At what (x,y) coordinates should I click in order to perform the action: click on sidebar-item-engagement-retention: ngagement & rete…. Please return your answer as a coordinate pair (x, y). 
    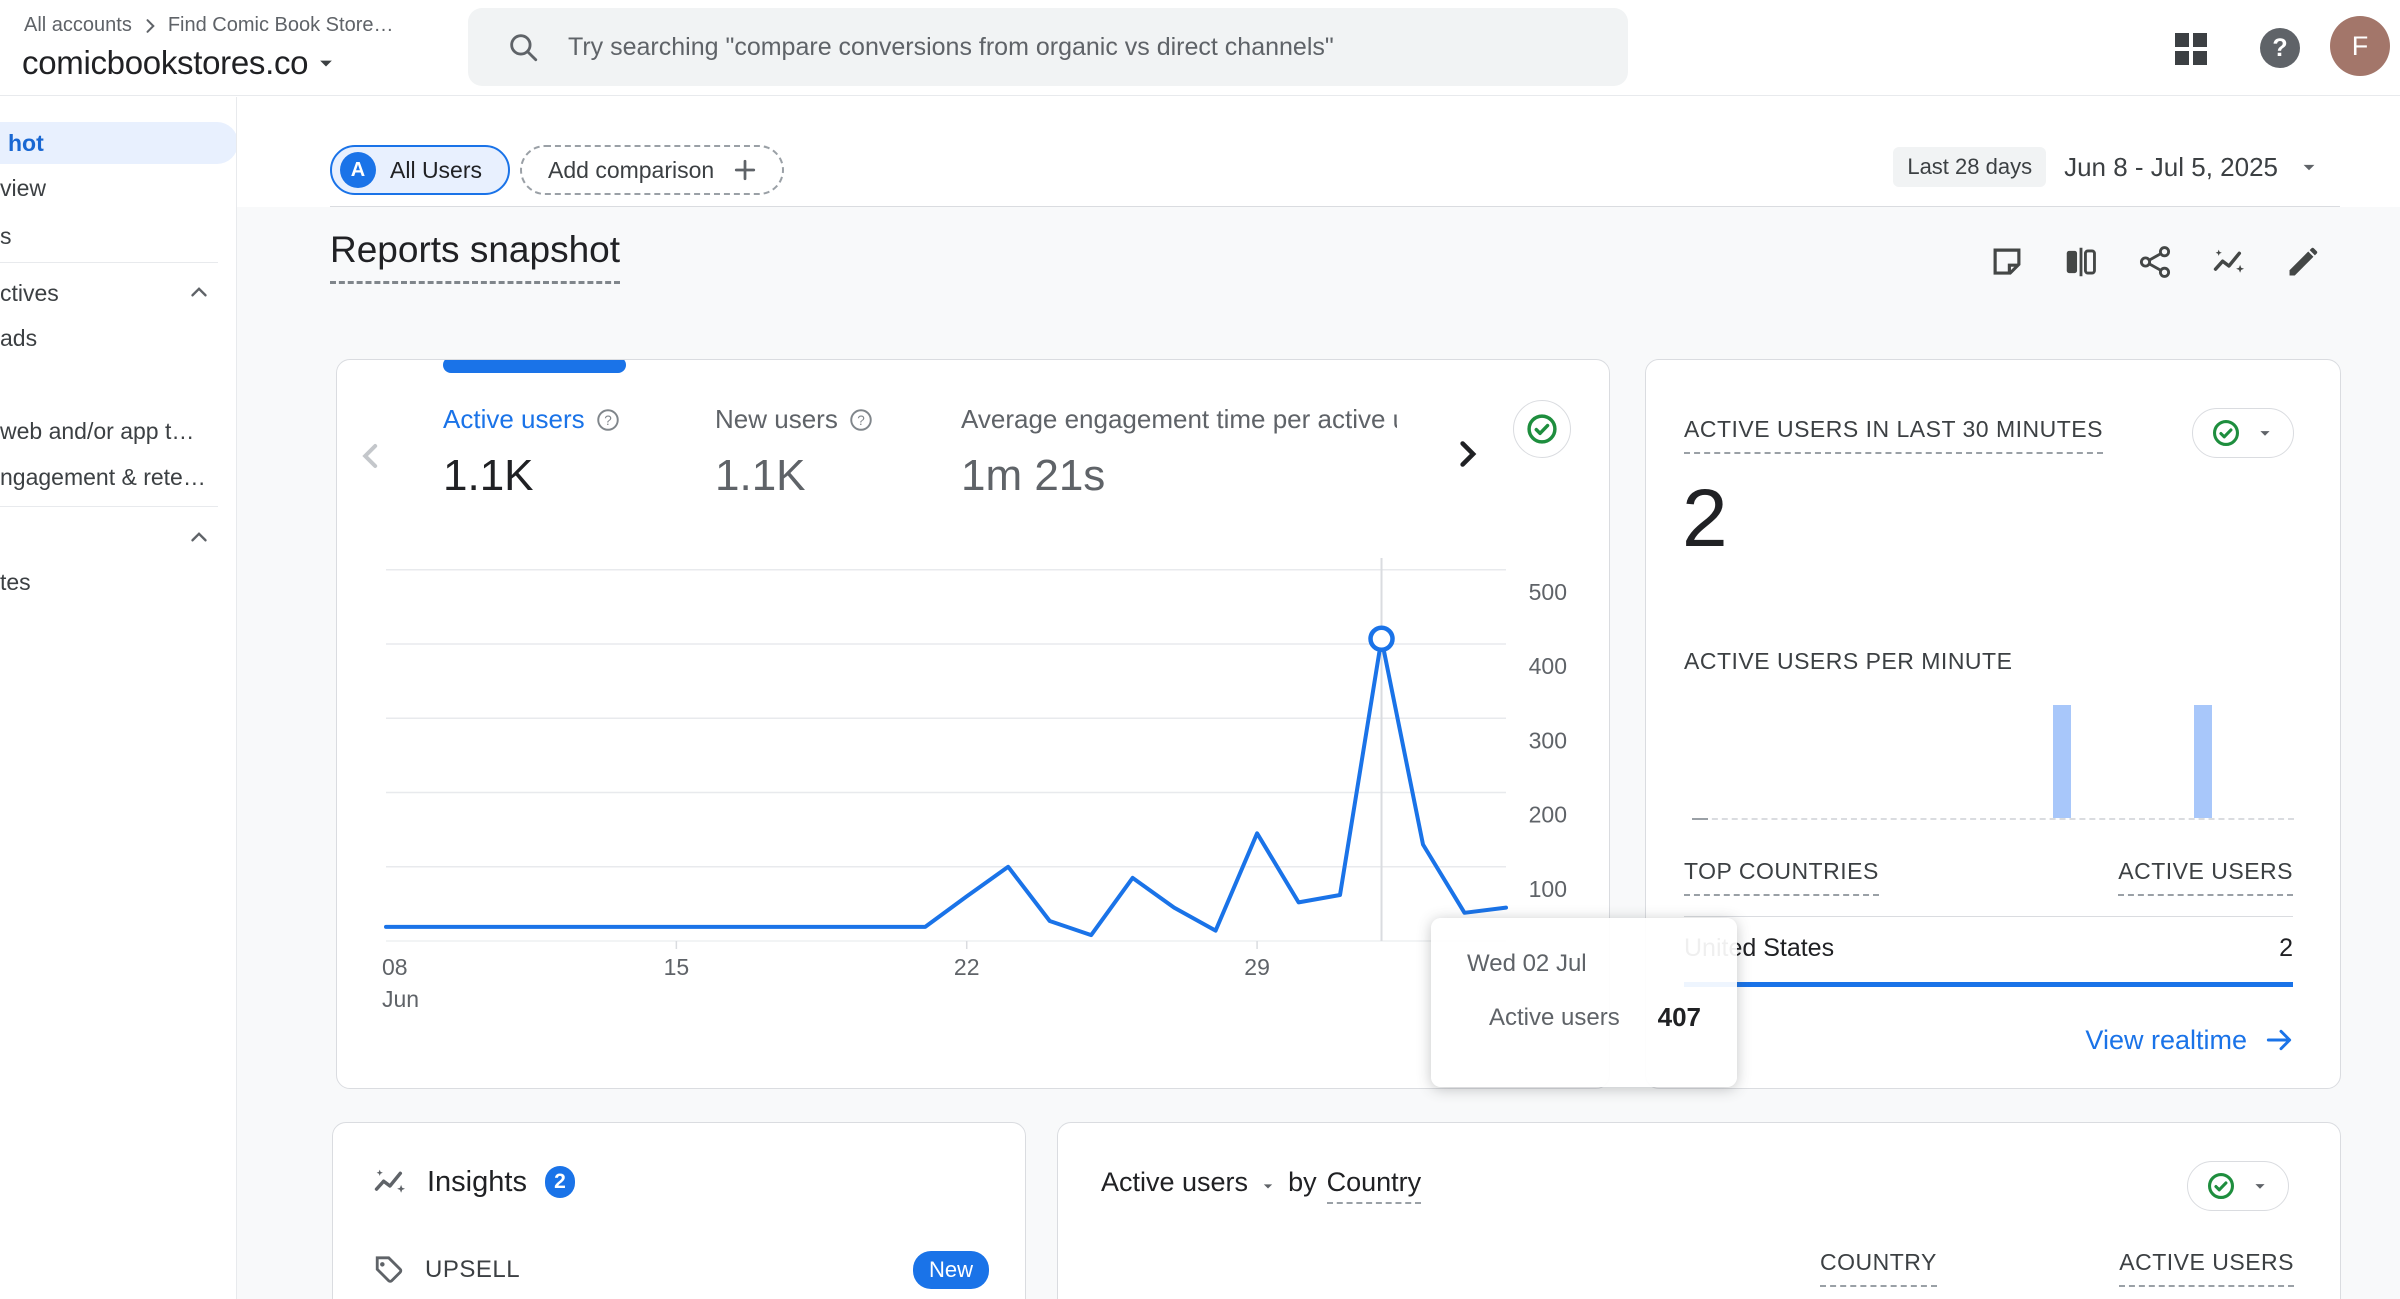
    Looking at the image, I should click on (103, 477).